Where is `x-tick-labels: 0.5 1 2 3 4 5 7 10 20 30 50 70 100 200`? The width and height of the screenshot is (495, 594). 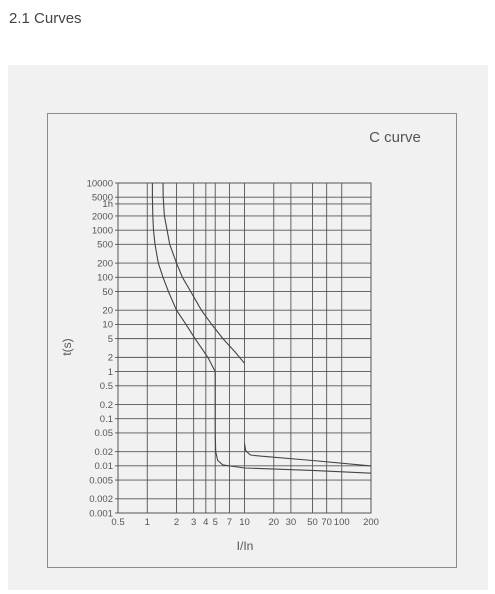 x-tick-labels: 0.5 1 2 3 4 5 7 10 20 30 50 70 100 200 is located at coordinates (245, 522).